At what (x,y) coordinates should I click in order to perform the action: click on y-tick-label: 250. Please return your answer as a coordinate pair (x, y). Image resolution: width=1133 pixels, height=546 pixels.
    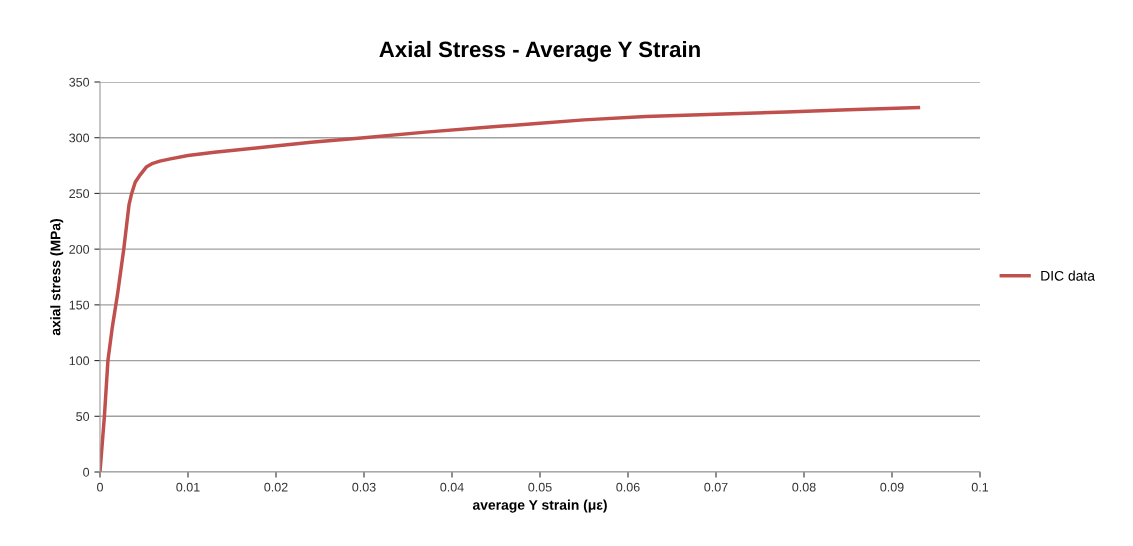
    Looking at the image, I should click on (79, 194).